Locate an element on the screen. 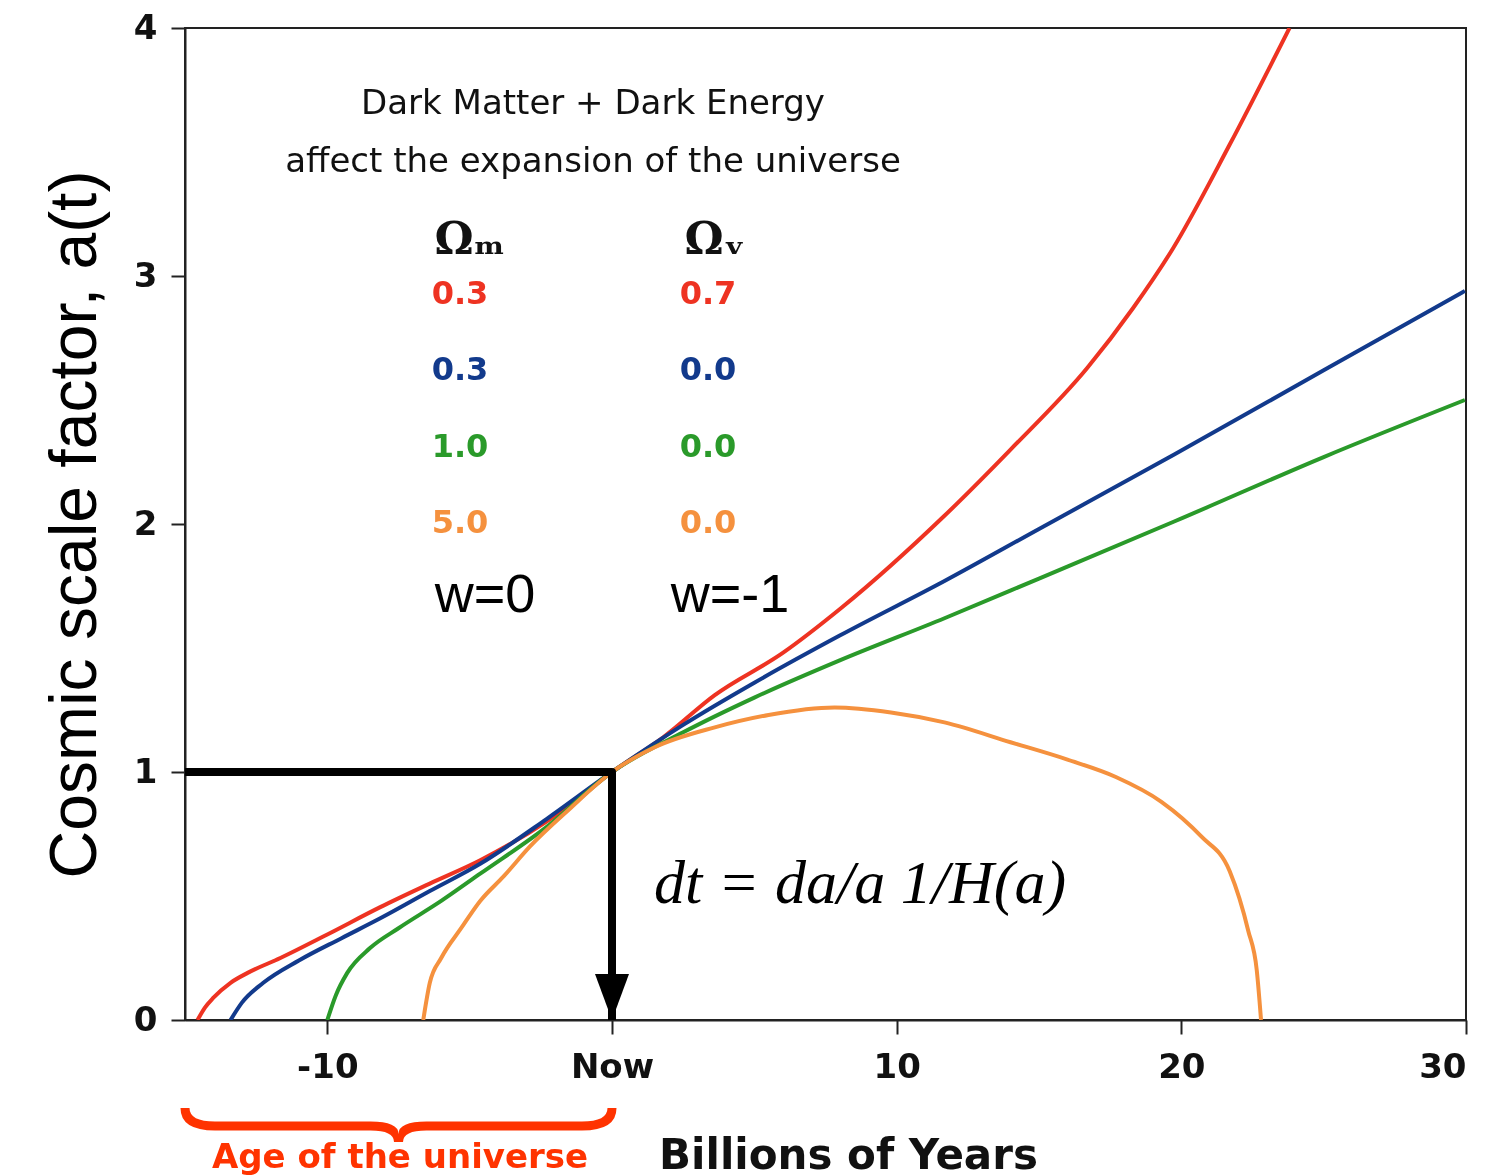 The image size is (1499, 1176). x-axis-title: Billions of Years is located at coordinates (848, 1152).